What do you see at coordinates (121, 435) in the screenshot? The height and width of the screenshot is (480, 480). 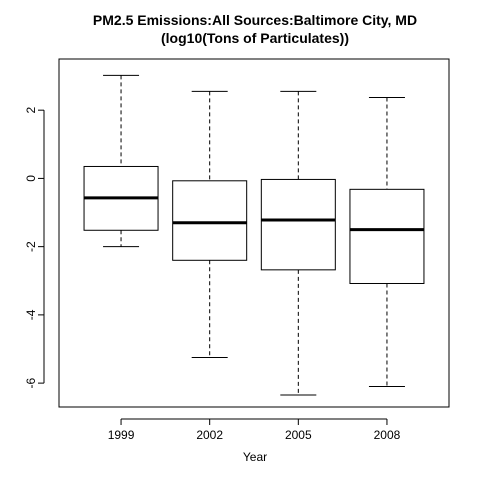 I see `x-tick-label: 1999` at bounding box center [121, 435].